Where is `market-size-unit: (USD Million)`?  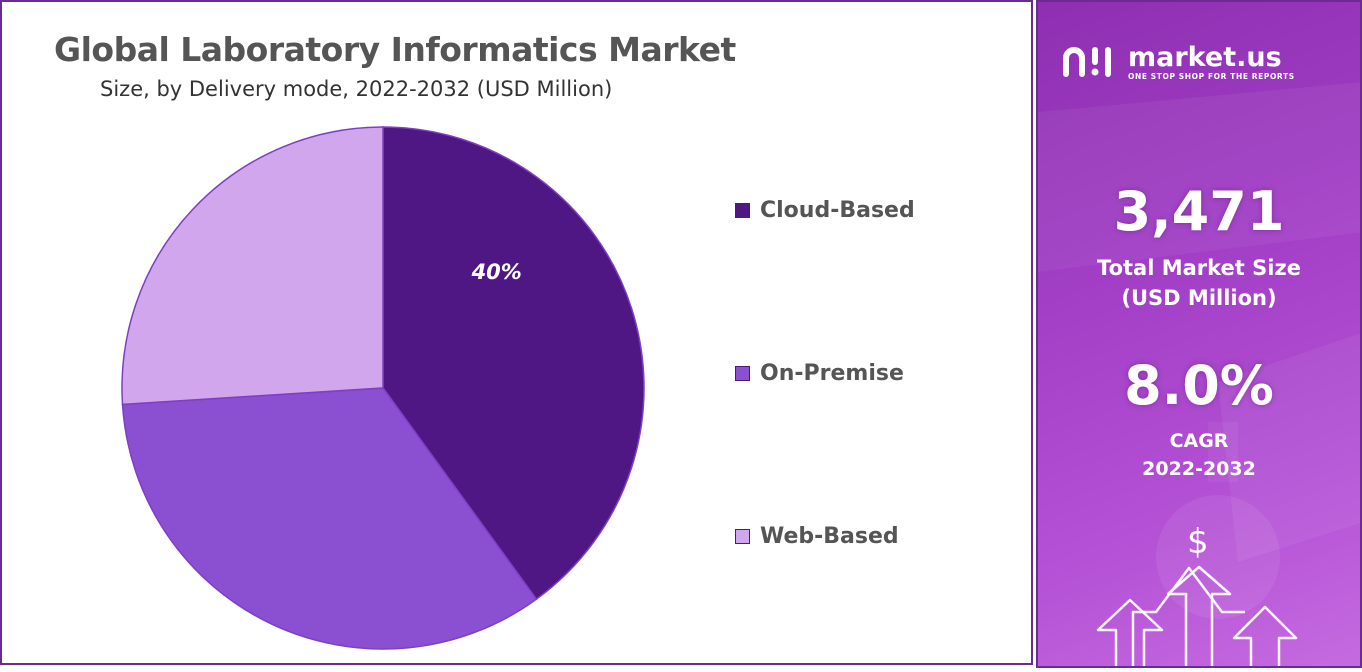 market-size-unit: (USD Million) is located at coordinates (1199, 298).